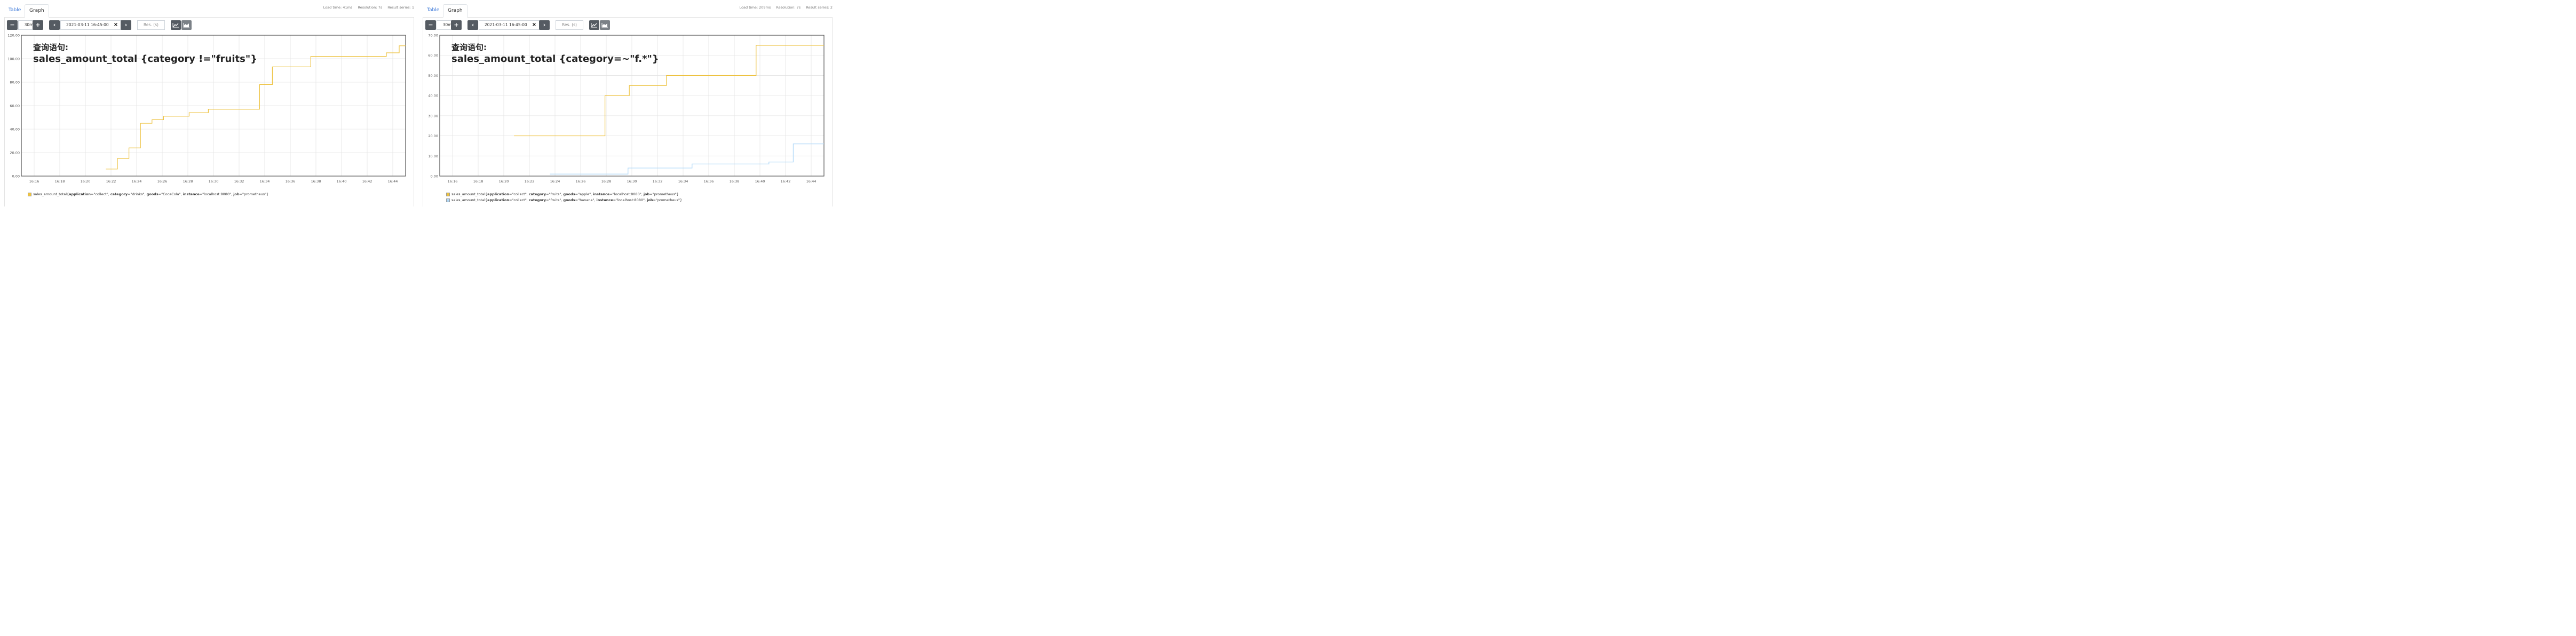 This screenshot has width=2576, height=636. Describe the element at coordinates (433, 156) in the screenshot. I see `y-tick-label: 10.00` at that location.